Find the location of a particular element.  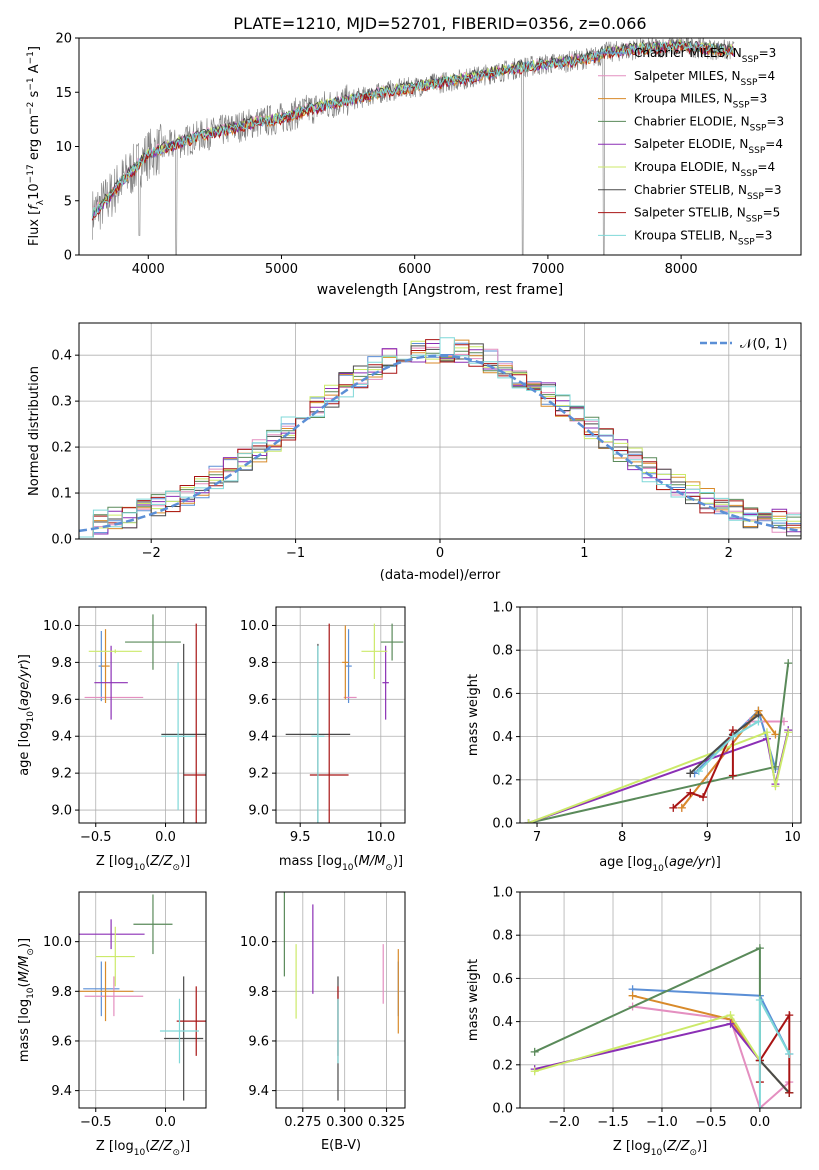

legend-label: Kroupa MILES, NSSP=3 is located at coordinates (700, 101).